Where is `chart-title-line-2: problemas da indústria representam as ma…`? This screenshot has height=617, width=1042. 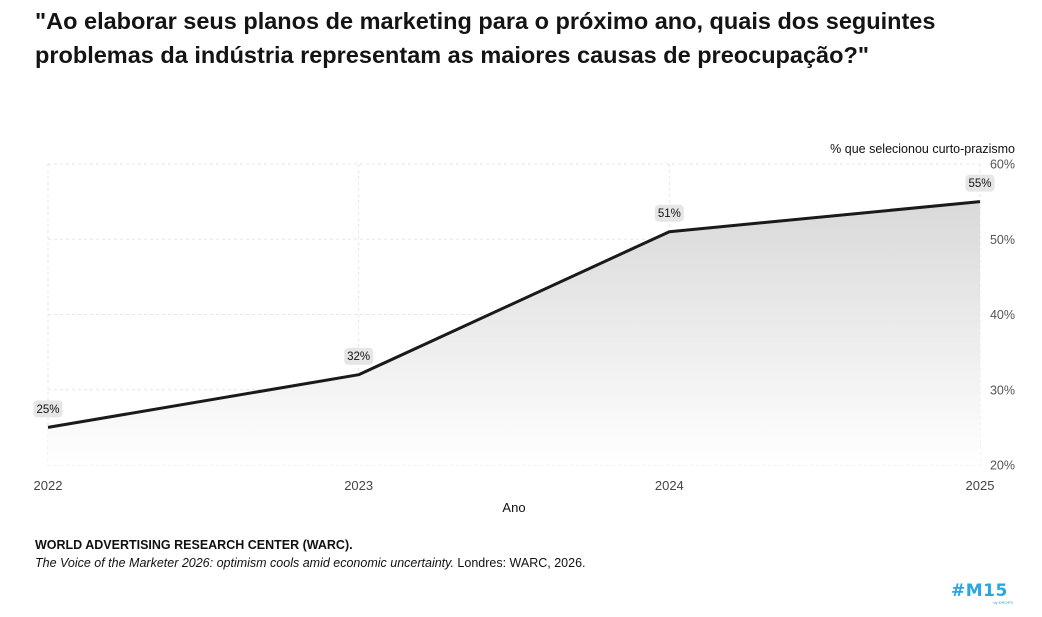
chart-title-line-2: problemas da indústria representam as ma… is located at coordinates (452, 55).